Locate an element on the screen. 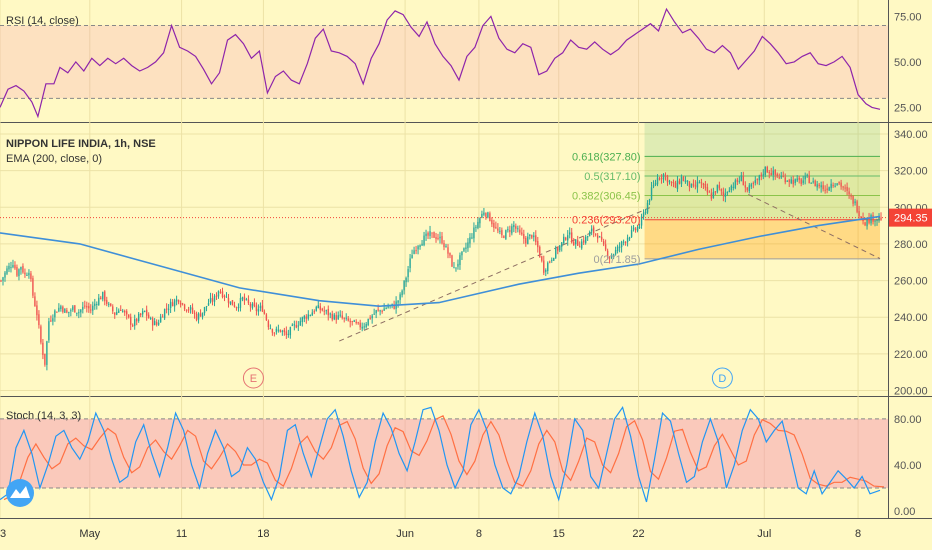  last-price-value: 294.35 is located at coordinates (911, 219).